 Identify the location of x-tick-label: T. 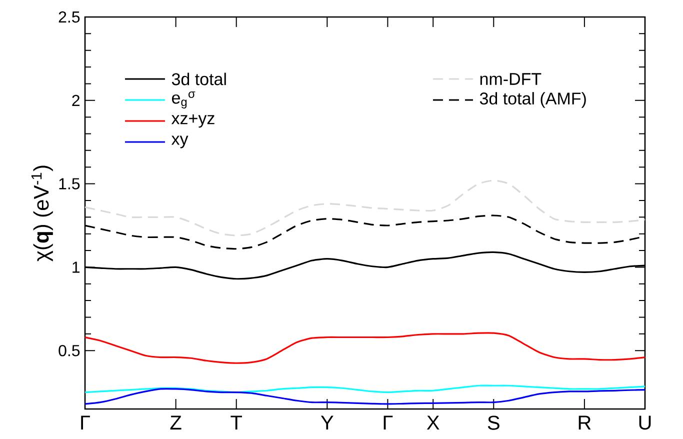
(236, 423).